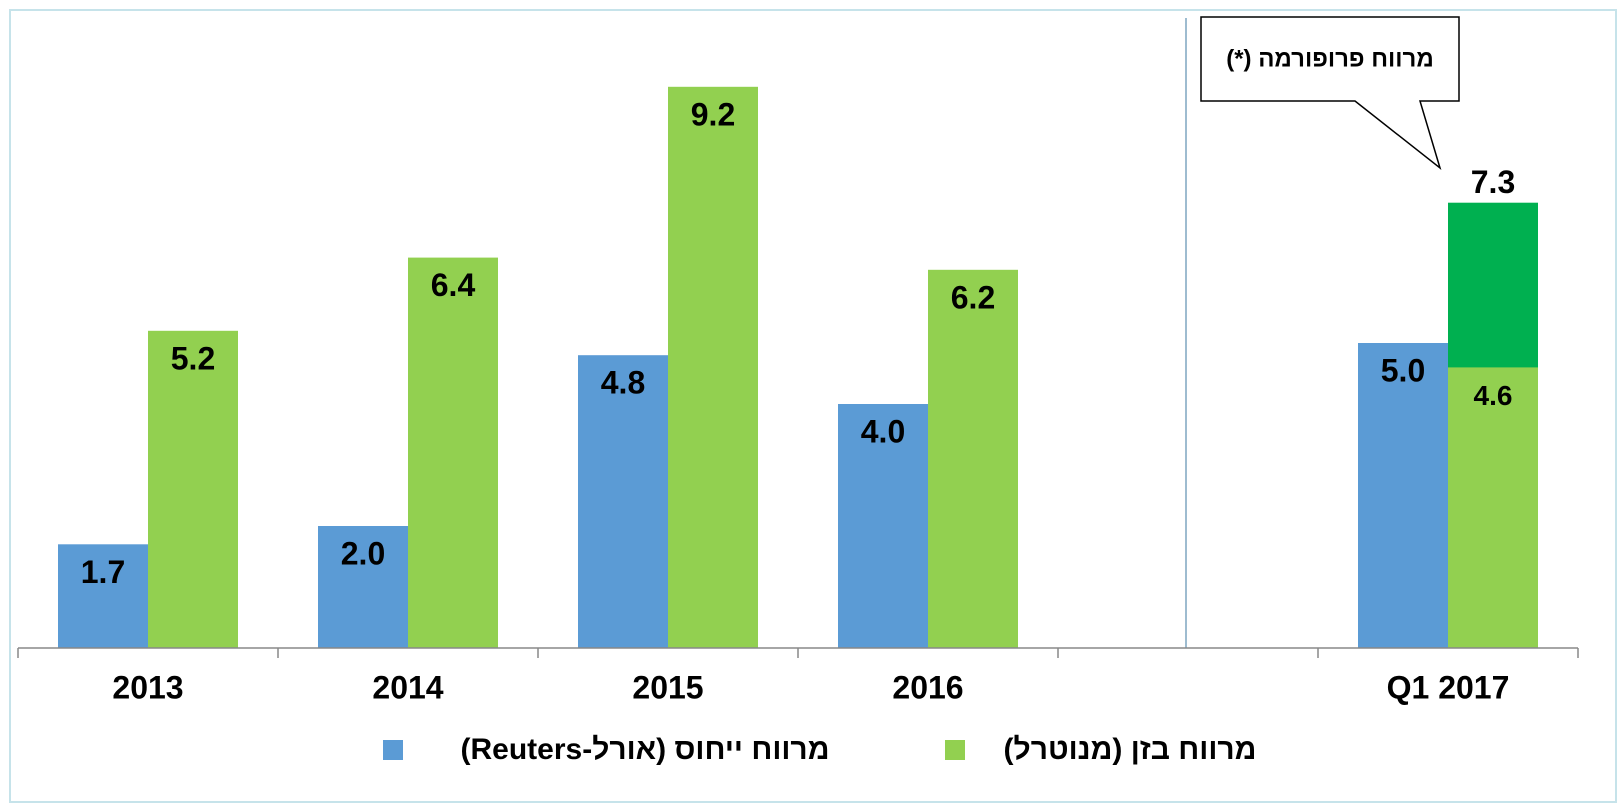 Image resolution: width=1619 pixels, height=805 pixels. What do you see at coordinates (623, 383) in the screenshot?
I see `data-label: 4.8` at bounding box center [623, 383].